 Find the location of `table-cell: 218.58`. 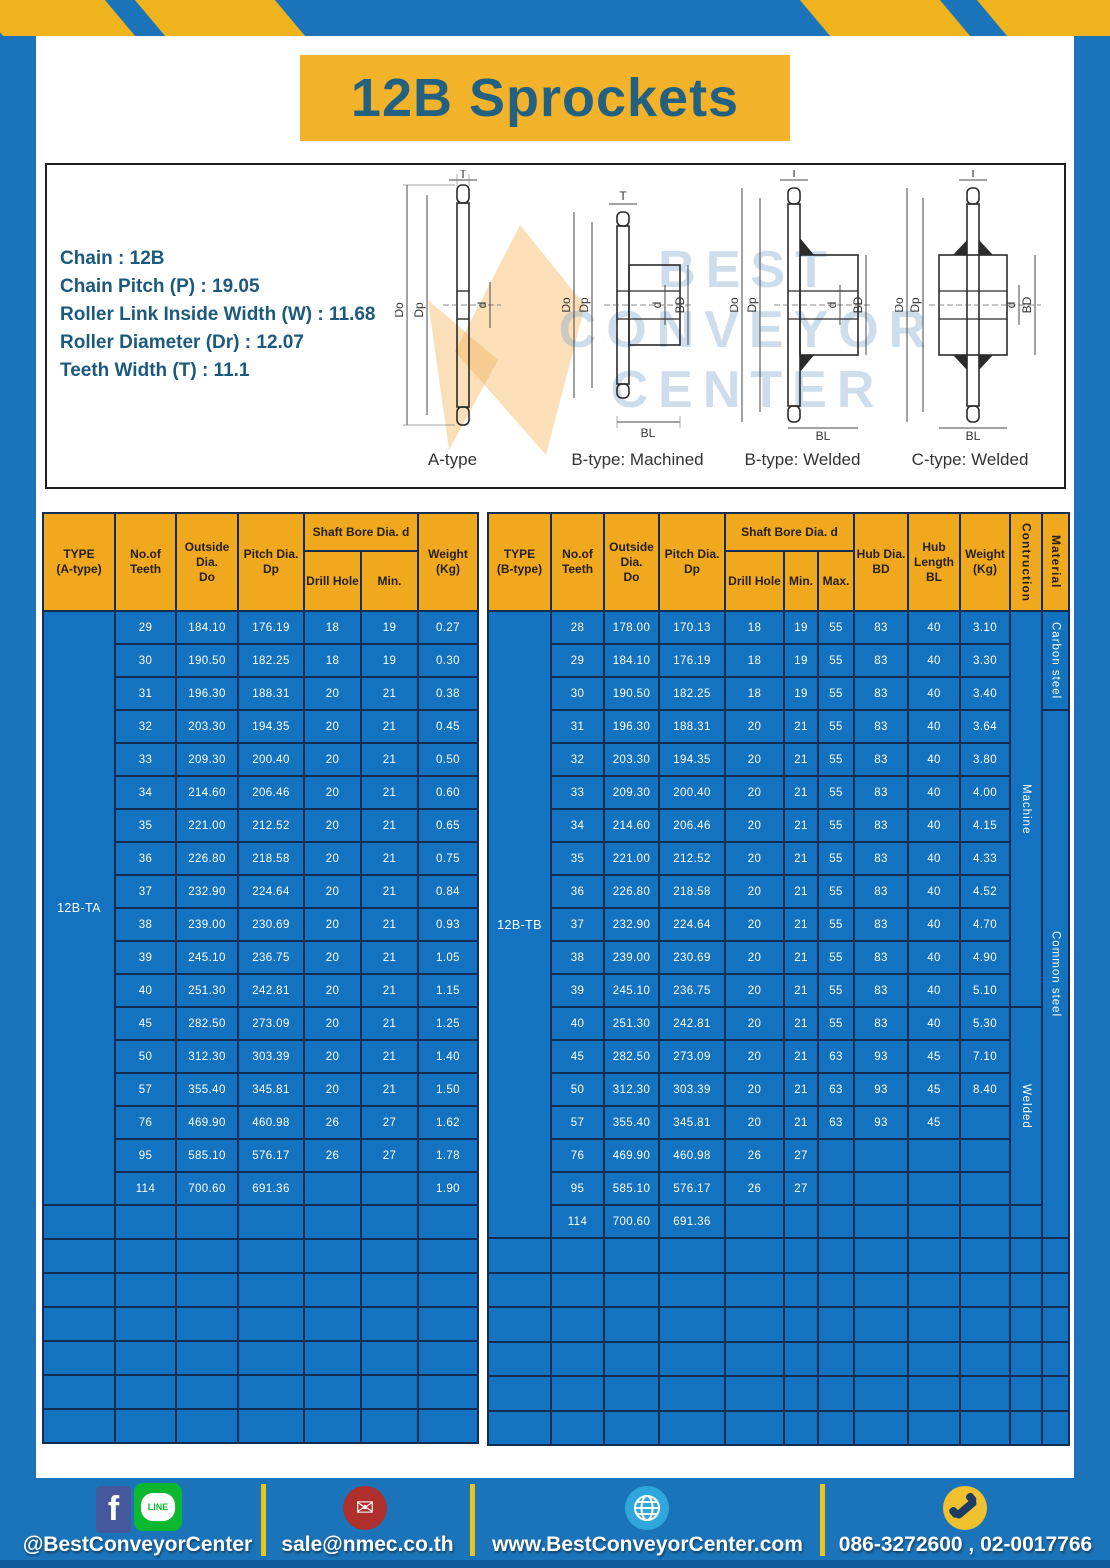

table-cell: 218.58 is located at coordinates (692, 891).